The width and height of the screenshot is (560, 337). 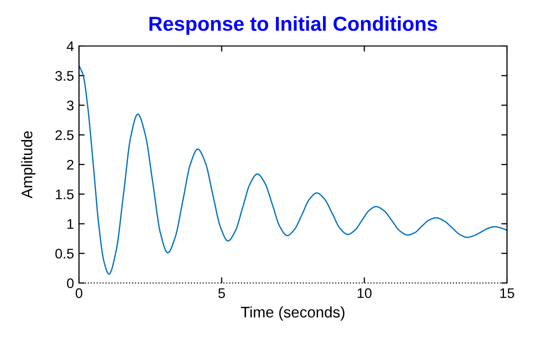 I want to click on x-tick-label: 10, so click(x=365, y=293).